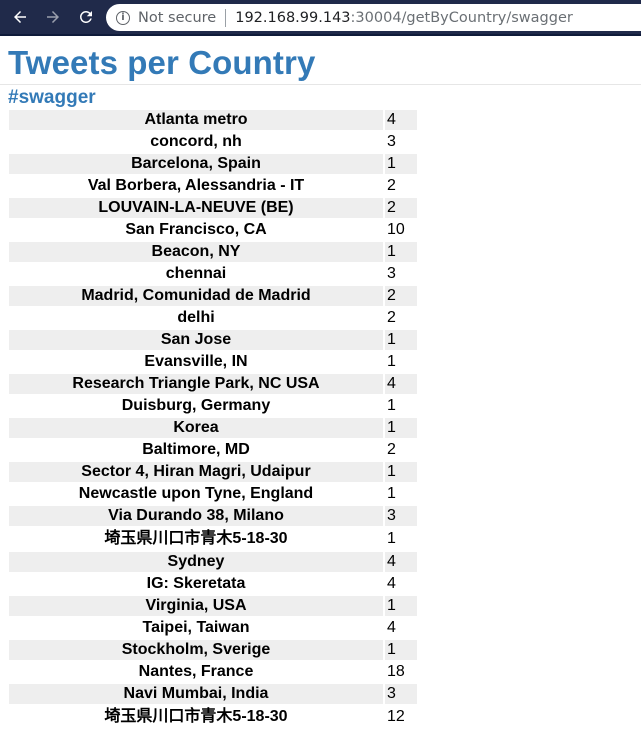 This screenshot has width=641, height=732. I want to click on location-cell: chennai, so click(196, 273).